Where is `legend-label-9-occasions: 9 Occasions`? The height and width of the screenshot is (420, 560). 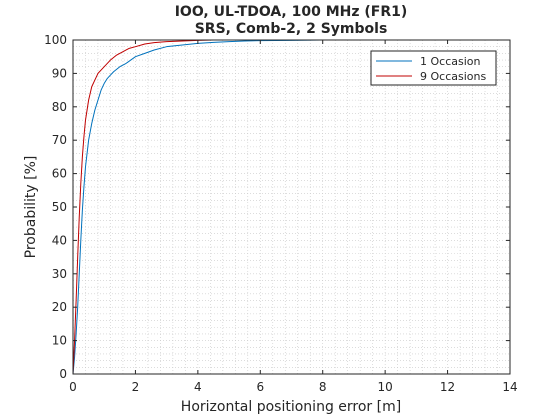
legend-label-9-occasions: 9 Occasions is located at coordinates (453, 76).